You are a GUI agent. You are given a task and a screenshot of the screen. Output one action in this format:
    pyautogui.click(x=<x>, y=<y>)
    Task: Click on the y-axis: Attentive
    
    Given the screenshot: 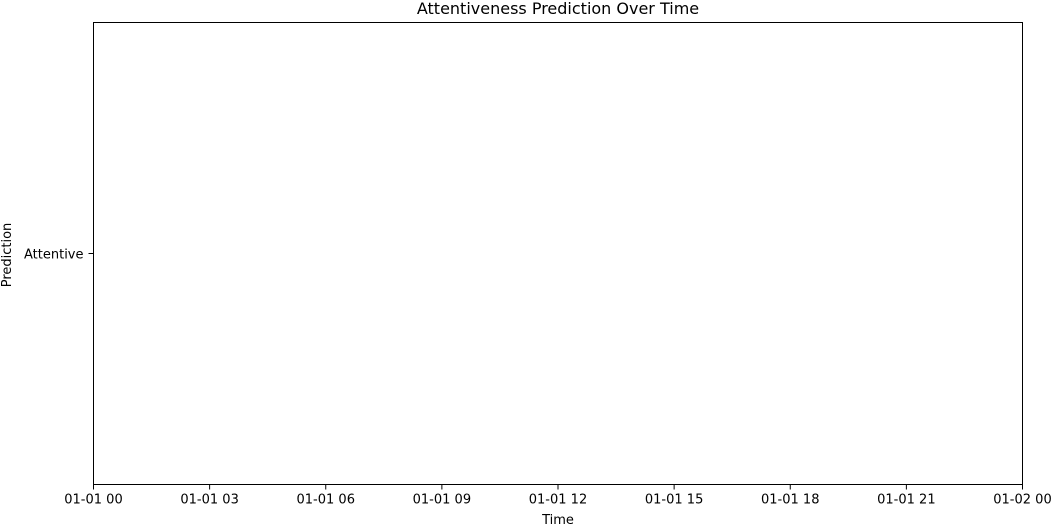 What is the action you would take?
    pyautogui.click(x=59, y=255)
    